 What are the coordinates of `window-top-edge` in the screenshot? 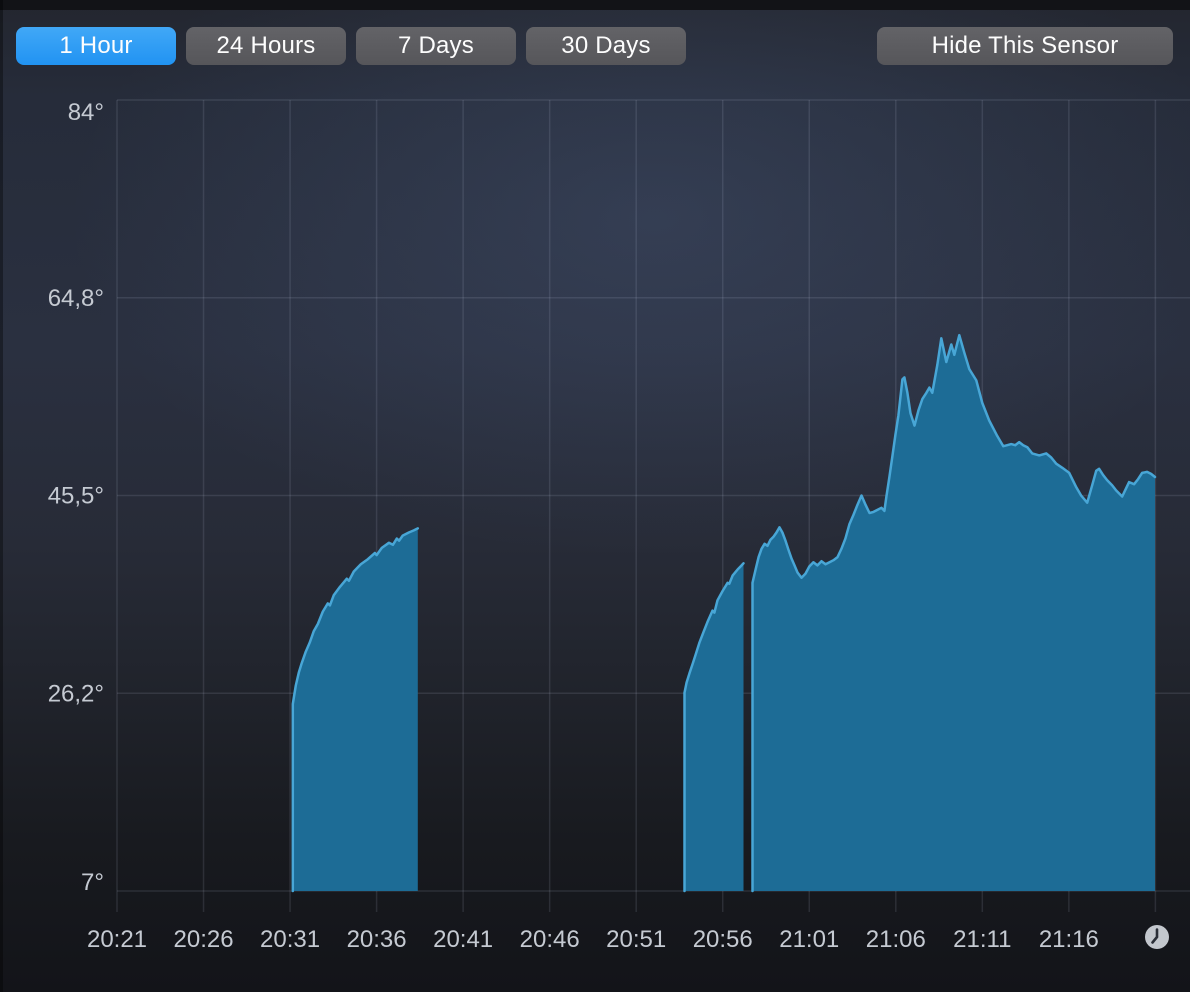 It's located at (595, 5).